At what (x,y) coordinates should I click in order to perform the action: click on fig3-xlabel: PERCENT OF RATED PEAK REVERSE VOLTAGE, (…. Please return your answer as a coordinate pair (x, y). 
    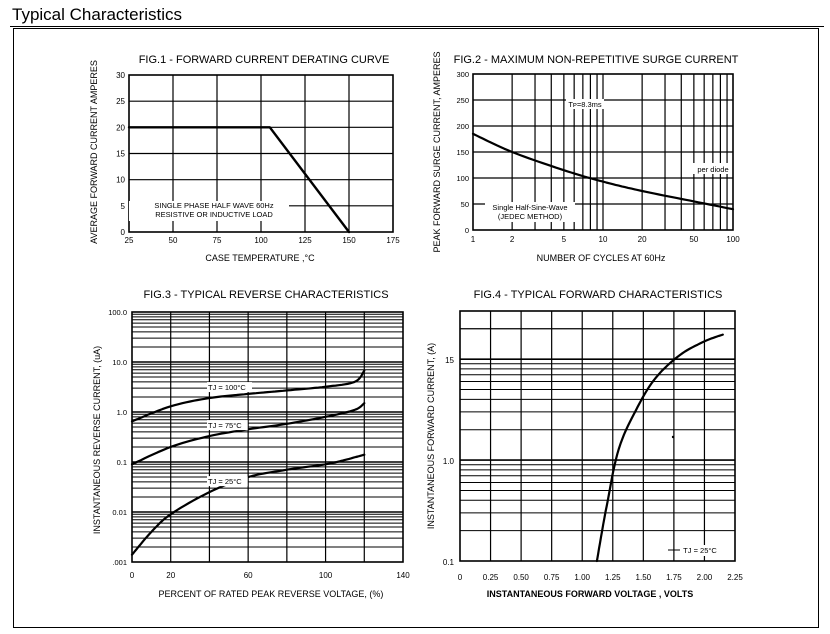
    Looking at the image, I should click on (271, 594).